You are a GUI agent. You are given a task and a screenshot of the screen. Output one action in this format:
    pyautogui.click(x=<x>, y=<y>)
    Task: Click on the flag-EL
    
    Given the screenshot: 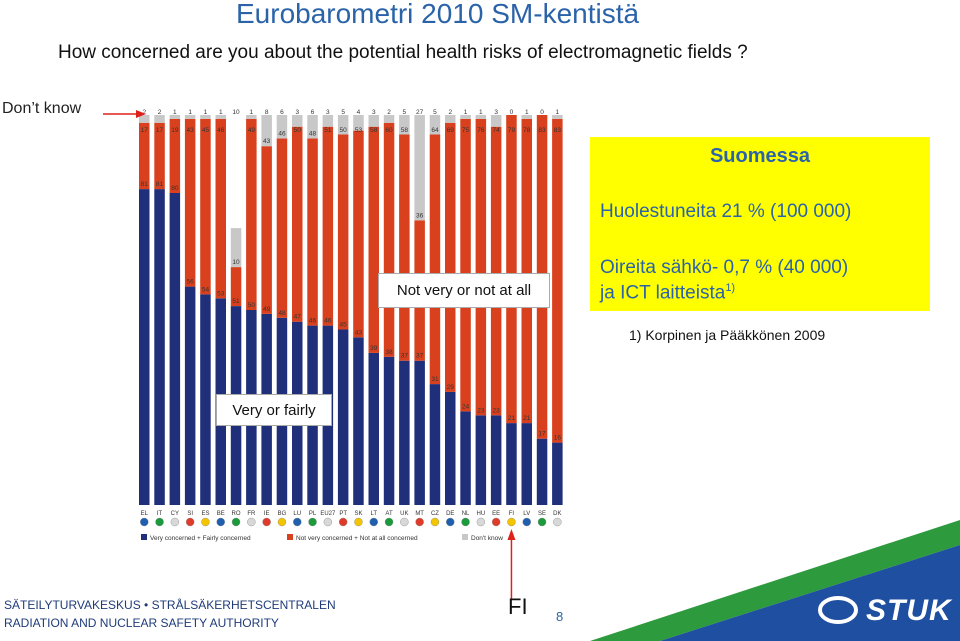 What is the action you would take?
    pyautogui.click(x=144, y=522)
    